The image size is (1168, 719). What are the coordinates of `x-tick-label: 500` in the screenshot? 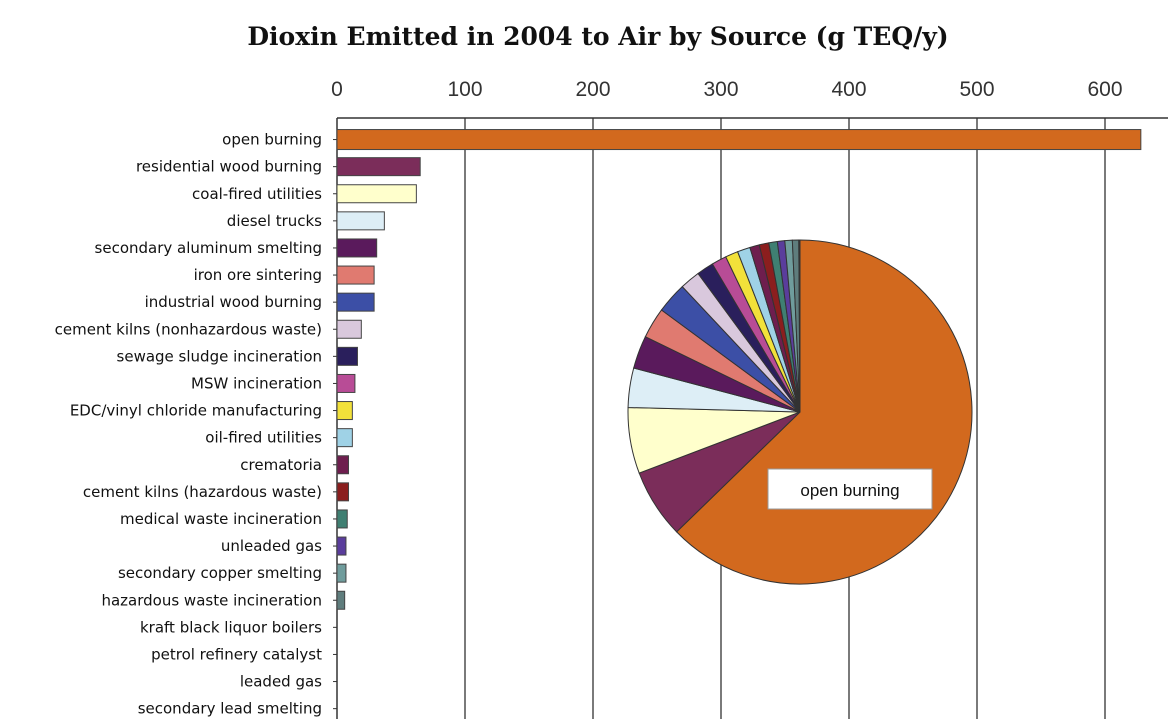 It's located at (976, 89).